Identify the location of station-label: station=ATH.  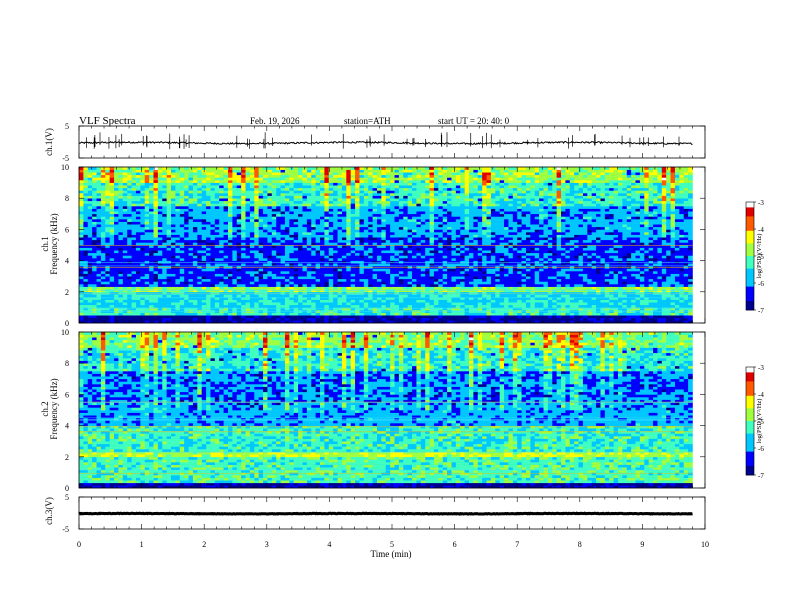
(367, 121).